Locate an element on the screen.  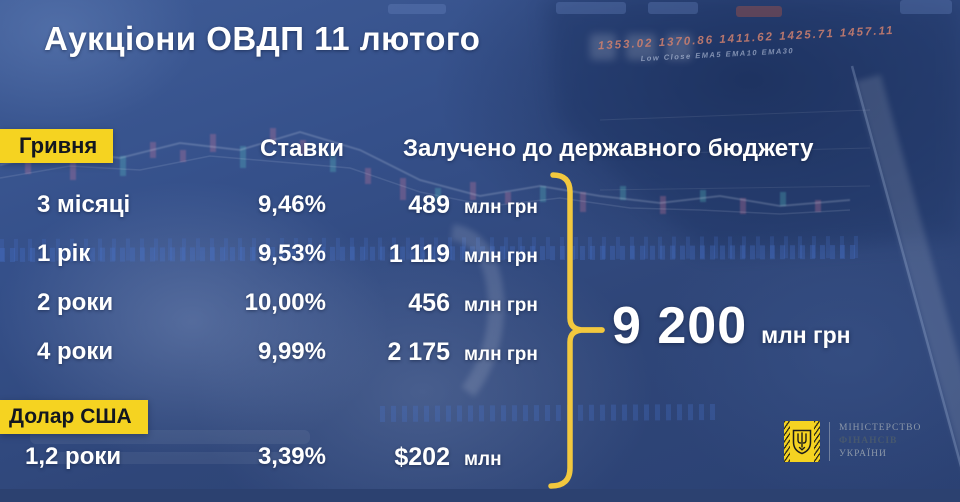
ministry-name-line3: УКРАЇНИ is located at coordinates (863, 453).